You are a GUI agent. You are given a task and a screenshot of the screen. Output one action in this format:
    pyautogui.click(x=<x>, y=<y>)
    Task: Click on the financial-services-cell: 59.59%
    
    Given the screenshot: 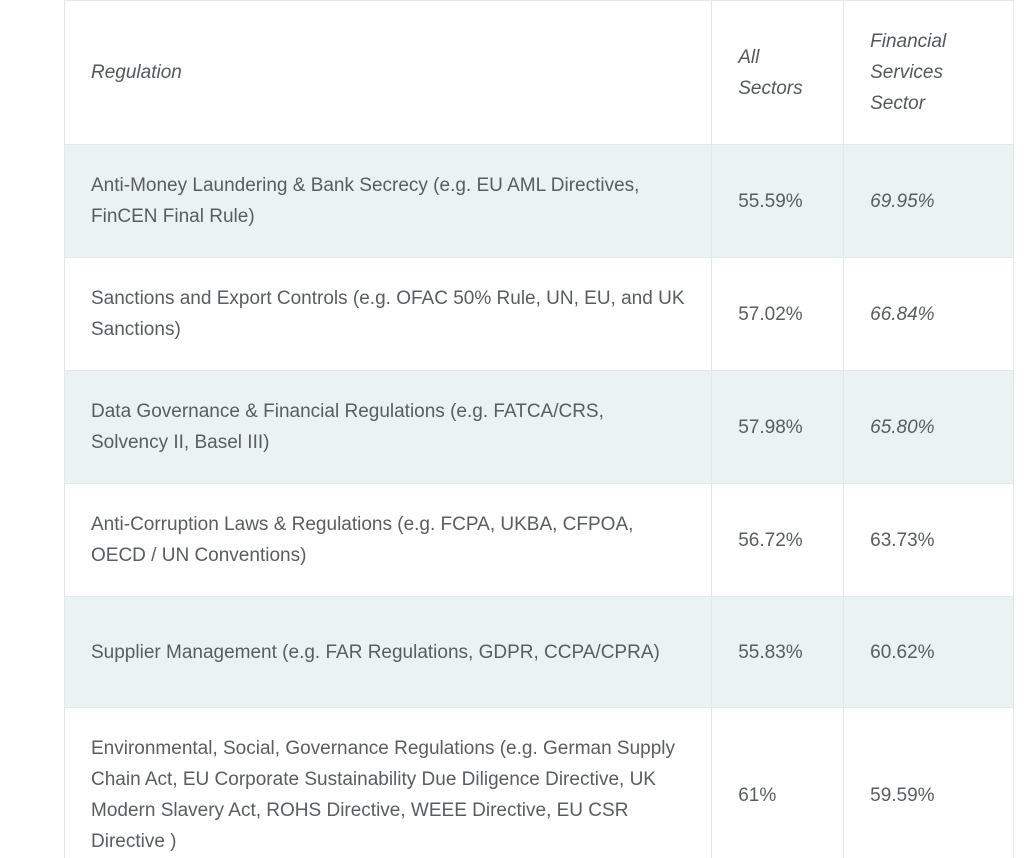 What is the action you would take?
    pyautogui.click(x=928, y=782)
    